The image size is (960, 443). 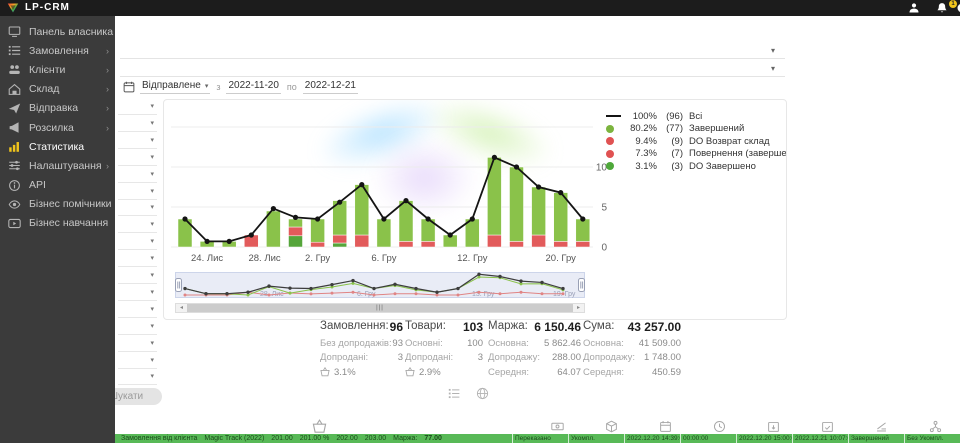 I want to click on legend-item: 100% (96) Всі, so click(x=696, y=116).